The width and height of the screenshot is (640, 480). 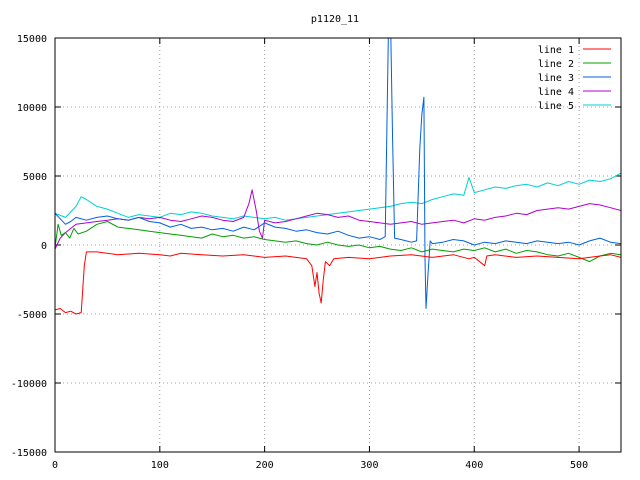 What do you see at coordinates (320, 465) in the screenshot?
I see `x-tick-labels: 0 100 200 300 400 500` at bounding box center [320, 465].